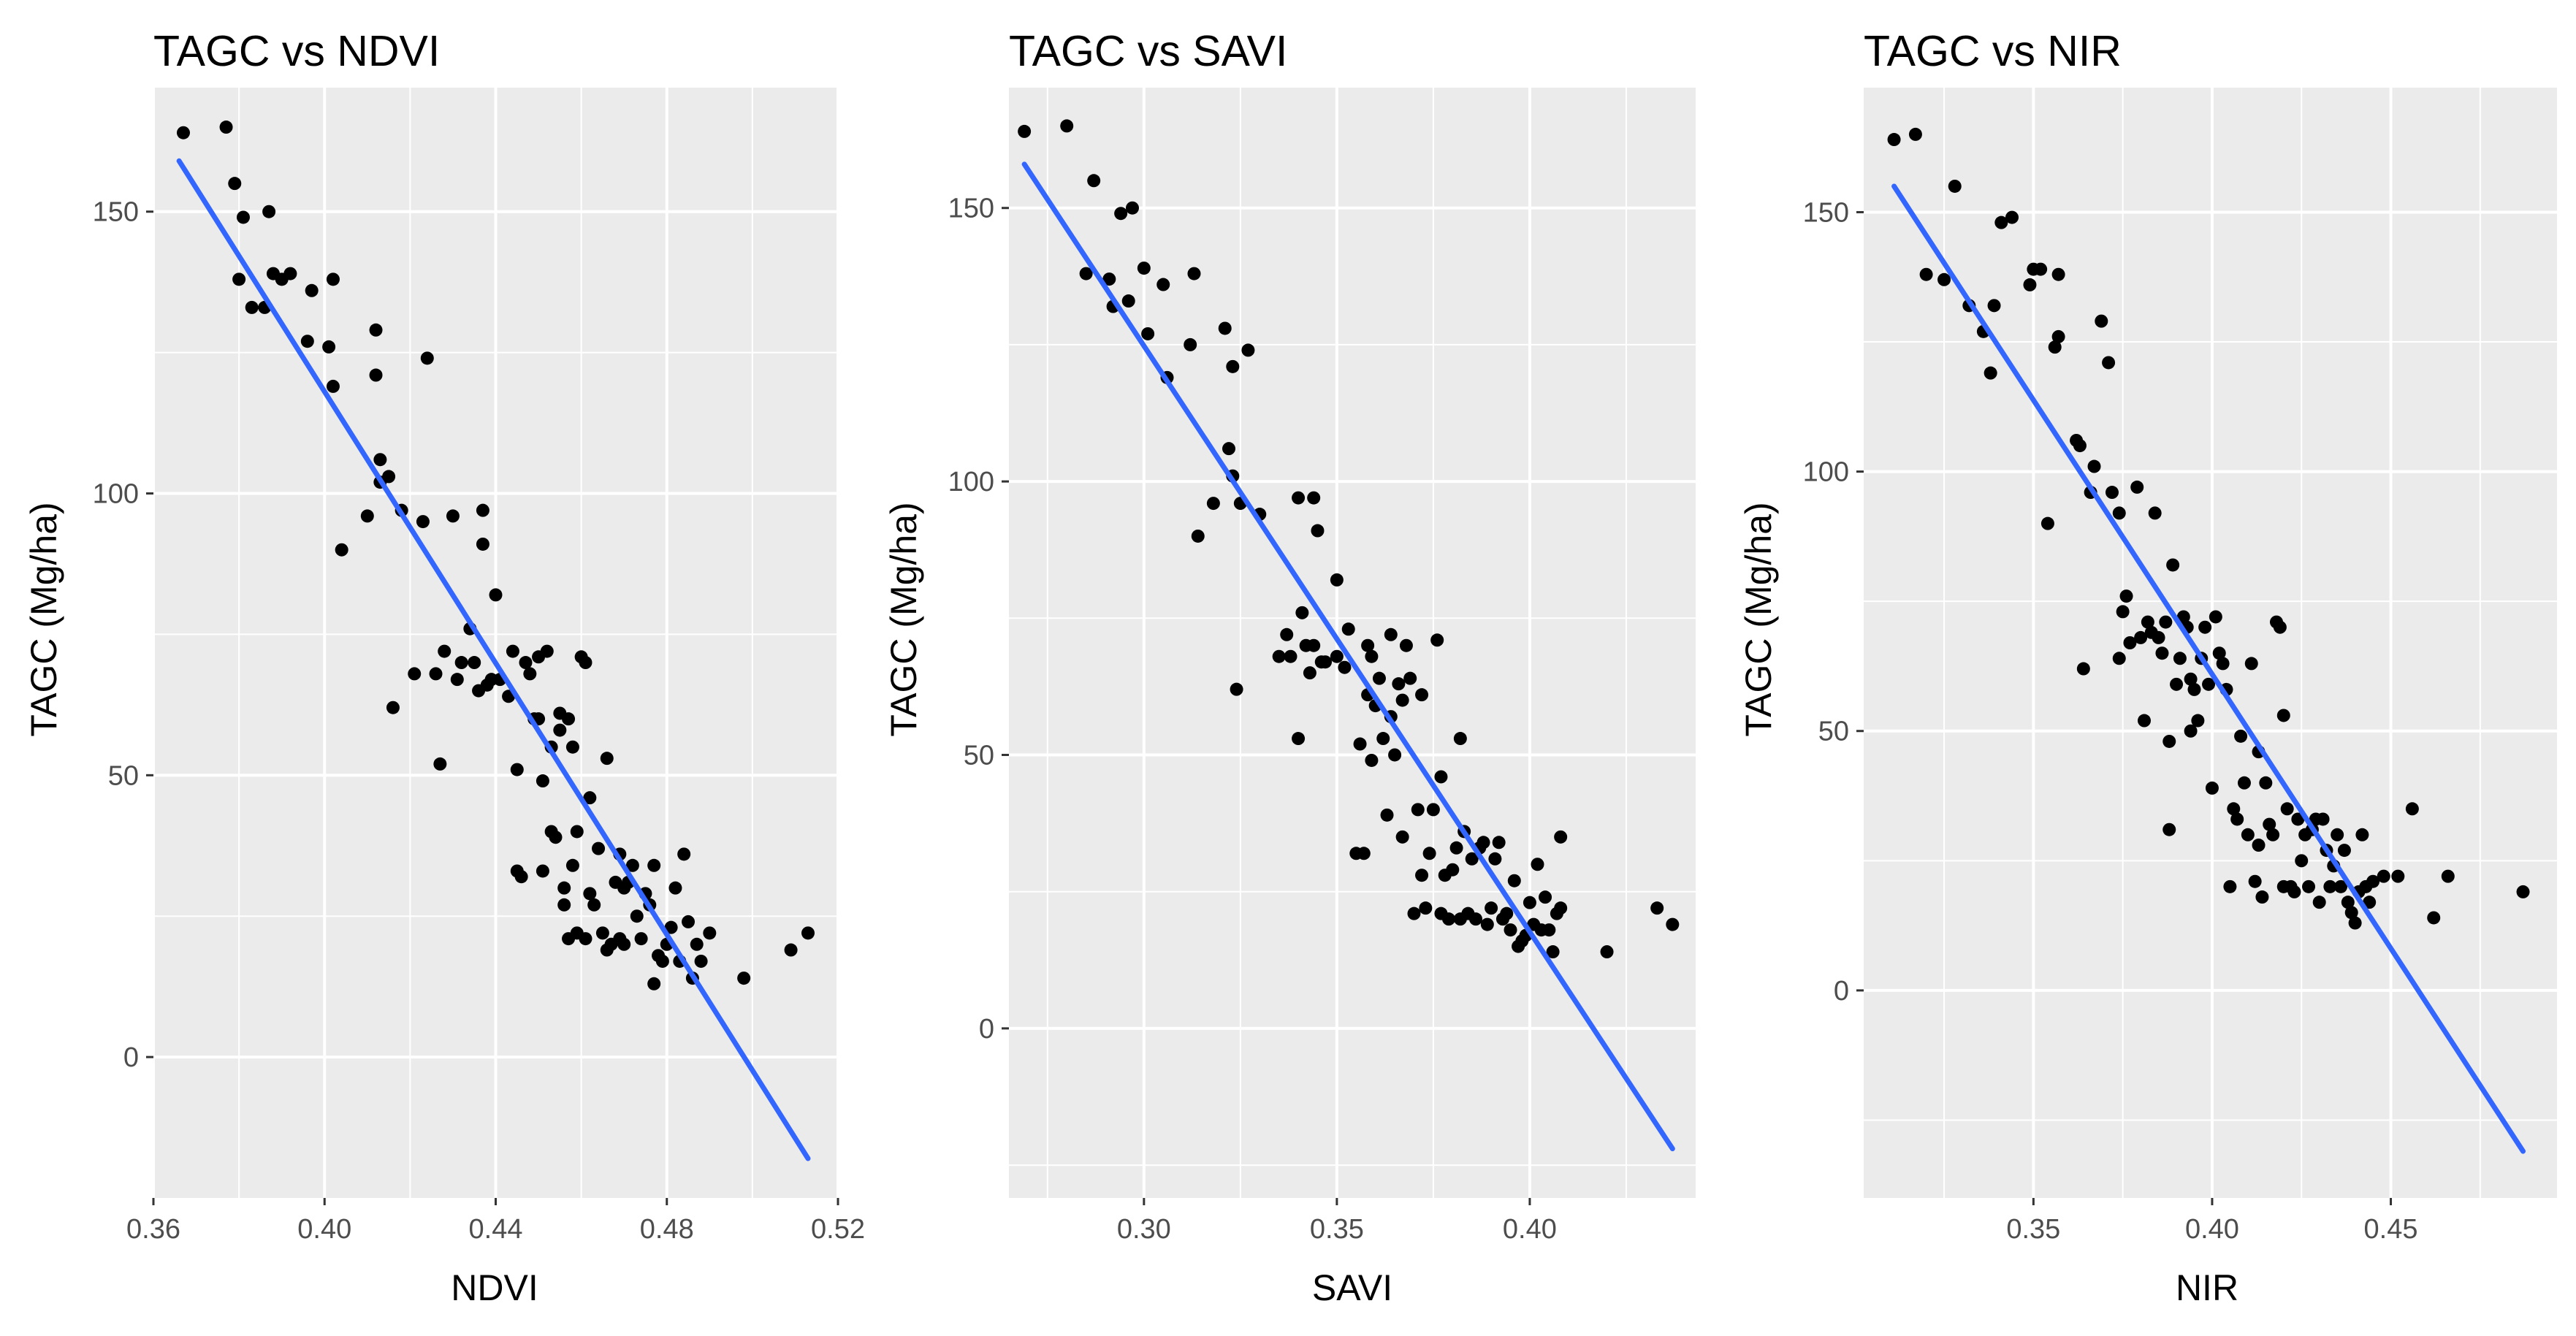 The image size is (2576, 1336). What do you see at coordinates (1352, 1287) in the screenshot?
I see `x-axis-title: SAVI` at bounding box center [1352, 1287].